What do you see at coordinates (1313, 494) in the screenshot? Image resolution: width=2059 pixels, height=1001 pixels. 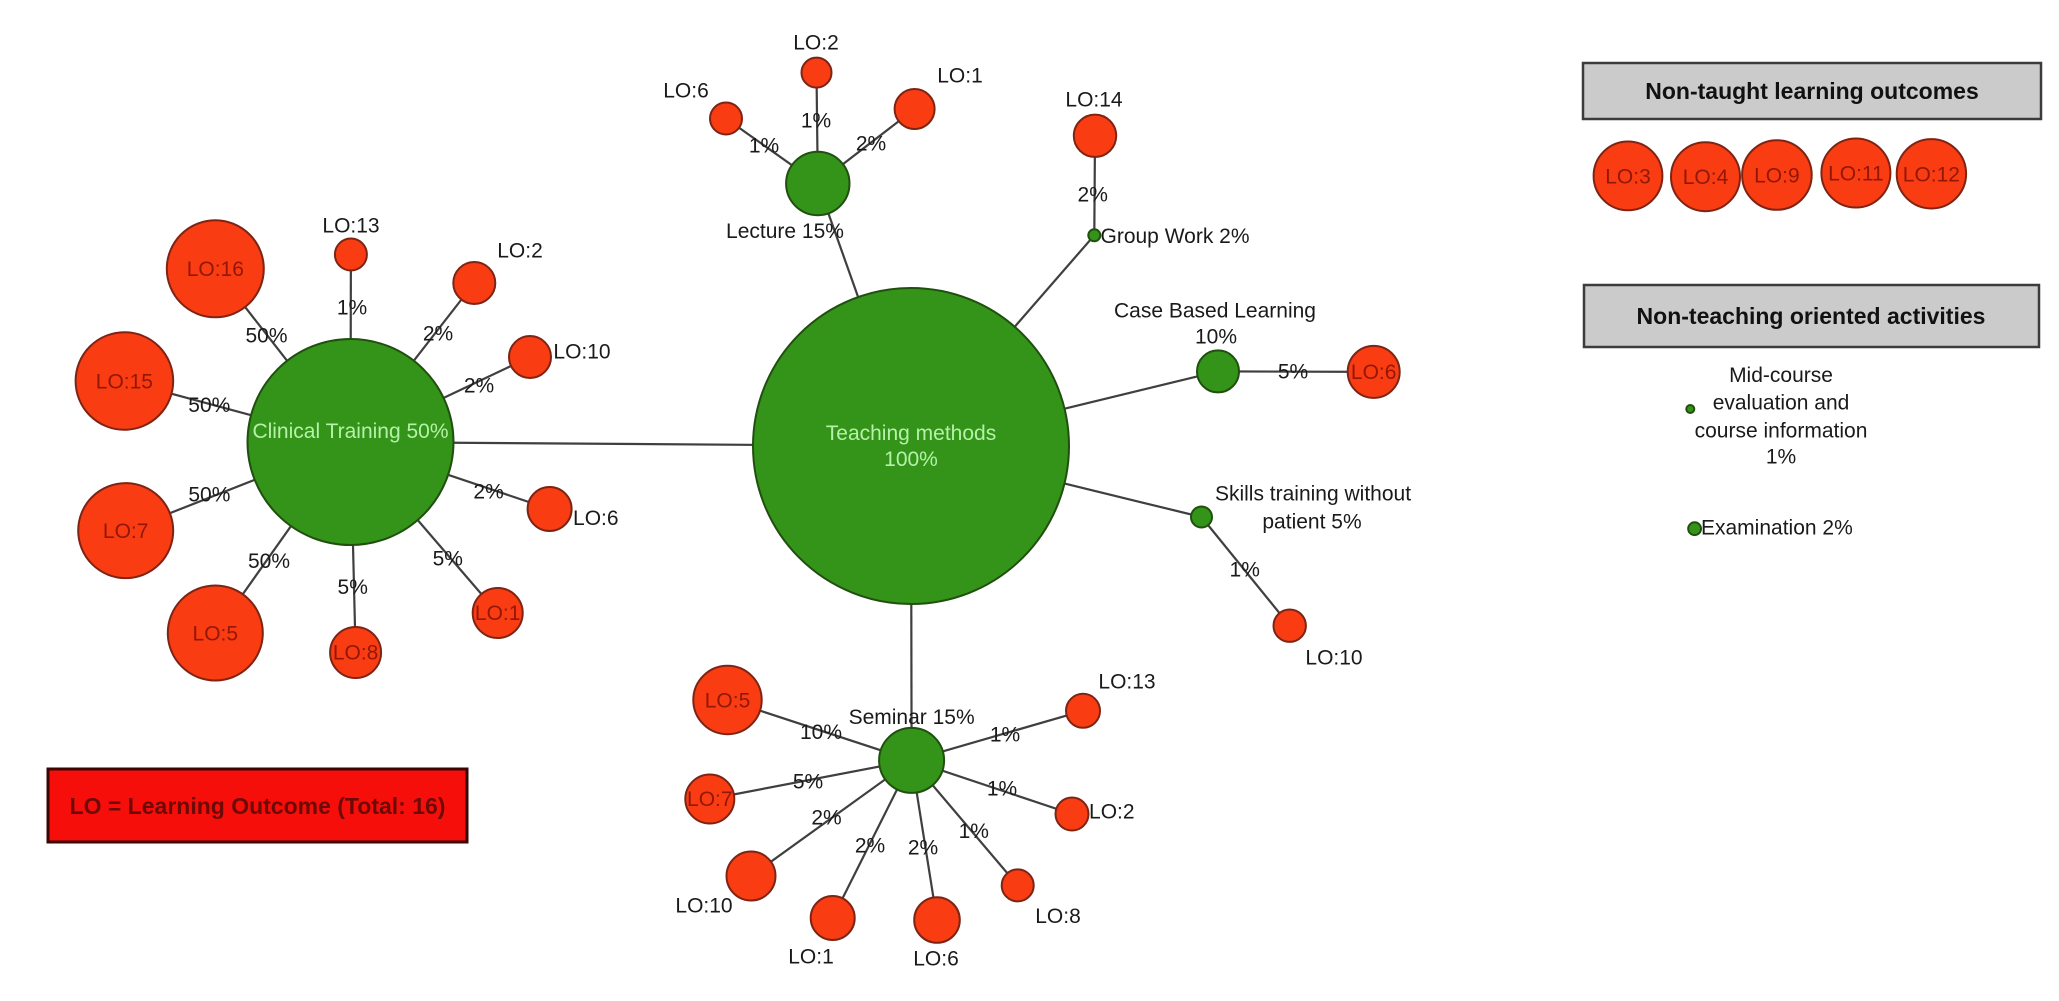 I see `svg-text: Skills training without` at bounding box center [1313, 494].